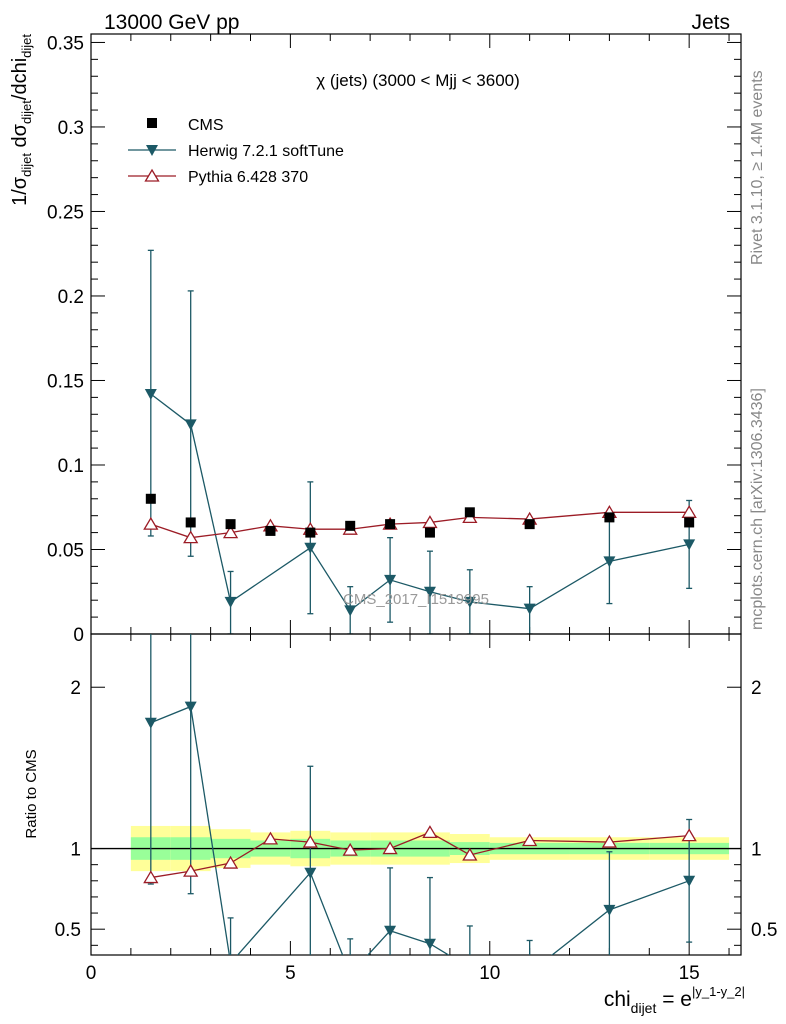 This screenshot has width=786, height=1024. Describe the element at coordinates (757, 167) in the screenshot. I see `rivet-label: Rivet 3.1.10, ≥ 1.4M events` at that location.